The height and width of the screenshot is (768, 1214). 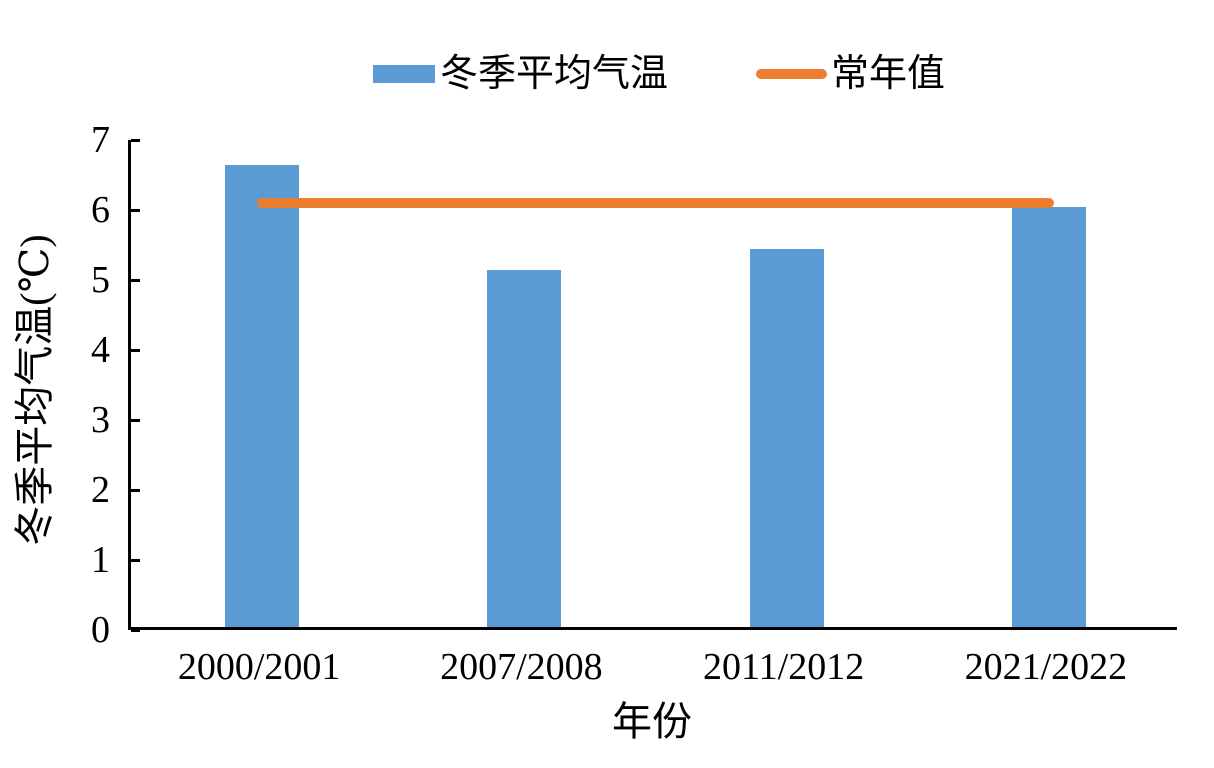 What do you see at coordinates (100, 630) in the screenshot?
I see `y-axis-tick-label: 0` at bounding box center [100, 630].